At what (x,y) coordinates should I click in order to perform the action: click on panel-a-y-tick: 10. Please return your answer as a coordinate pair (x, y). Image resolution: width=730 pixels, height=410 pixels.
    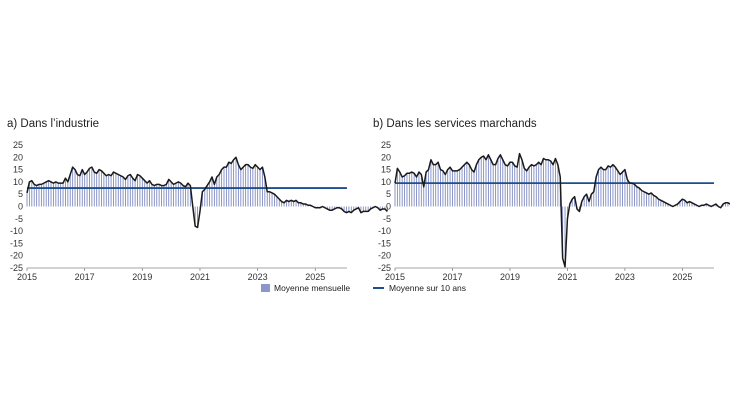
    Looking at the image, I should click on (18, 182).